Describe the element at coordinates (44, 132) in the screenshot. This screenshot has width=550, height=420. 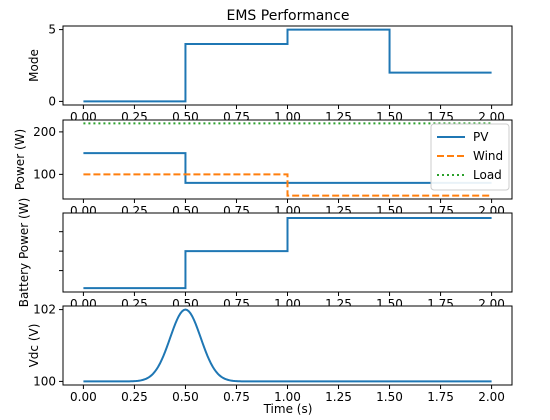
I see `y-tick-label: 200` at that location.